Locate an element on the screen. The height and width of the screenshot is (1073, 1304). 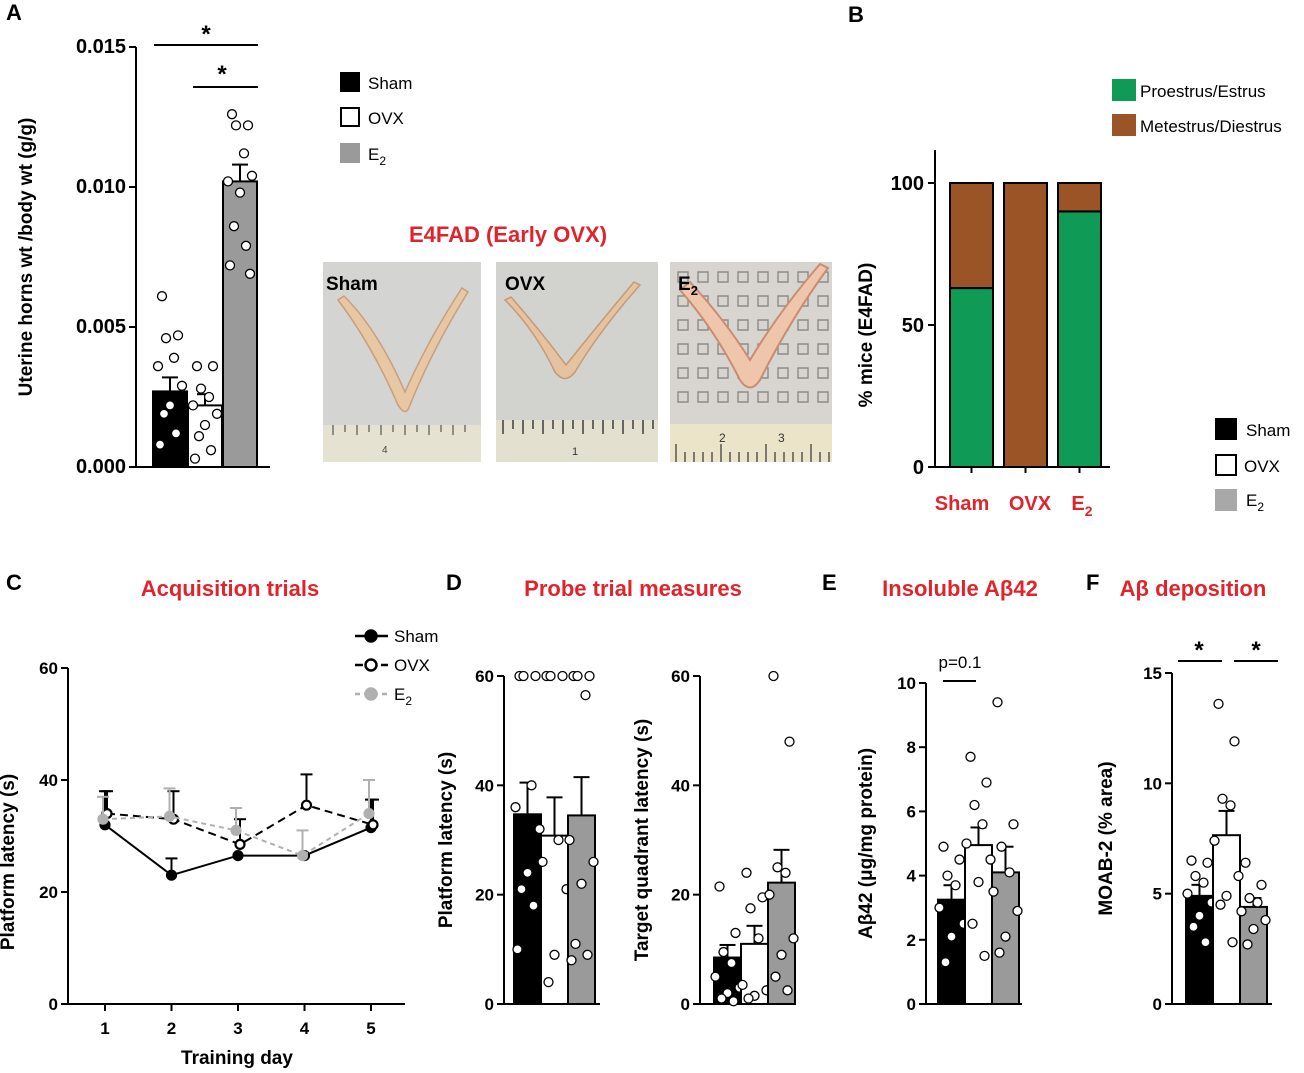
chart-b-y-tick-label: 100 is located at coordinates (907, 184).